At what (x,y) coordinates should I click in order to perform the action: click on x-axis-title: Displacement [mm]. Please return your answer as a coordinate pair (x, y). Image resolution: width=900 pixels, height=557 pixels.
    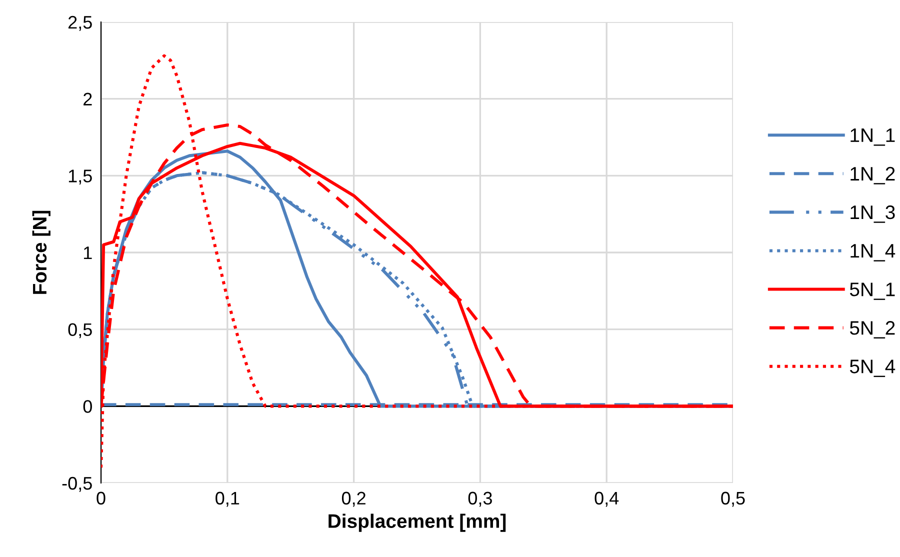
    Looking at the image, I should click on (417, 523).